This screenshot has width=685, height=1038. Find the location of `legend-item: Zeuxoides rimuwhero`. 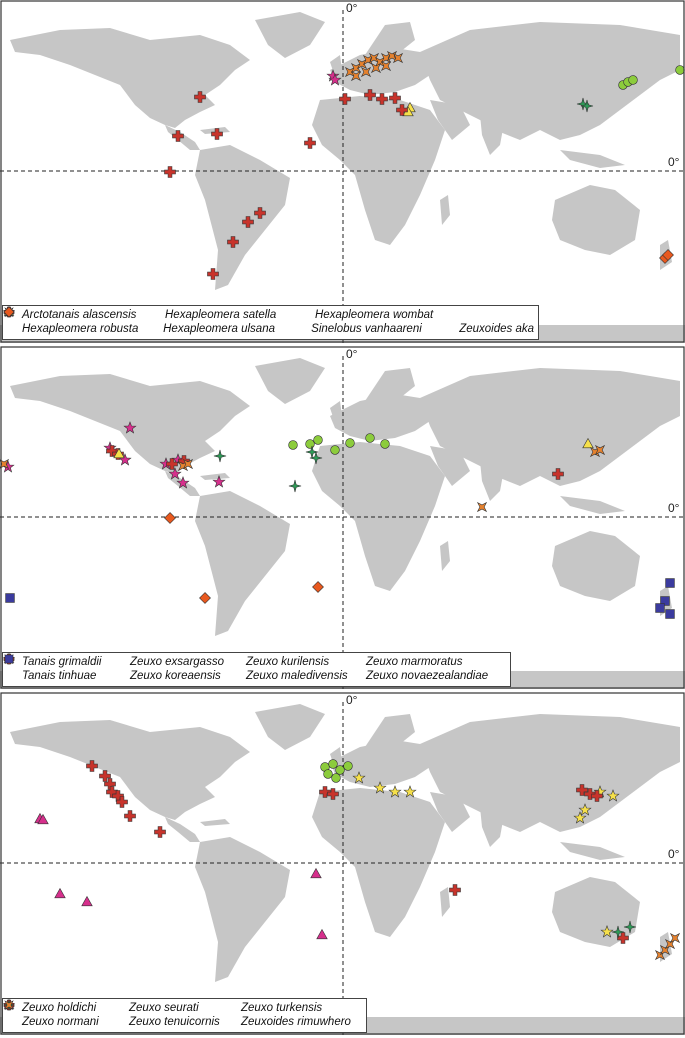

legend-item: Zeuxoides rimuwhero is located at coordinates (177, 1014).